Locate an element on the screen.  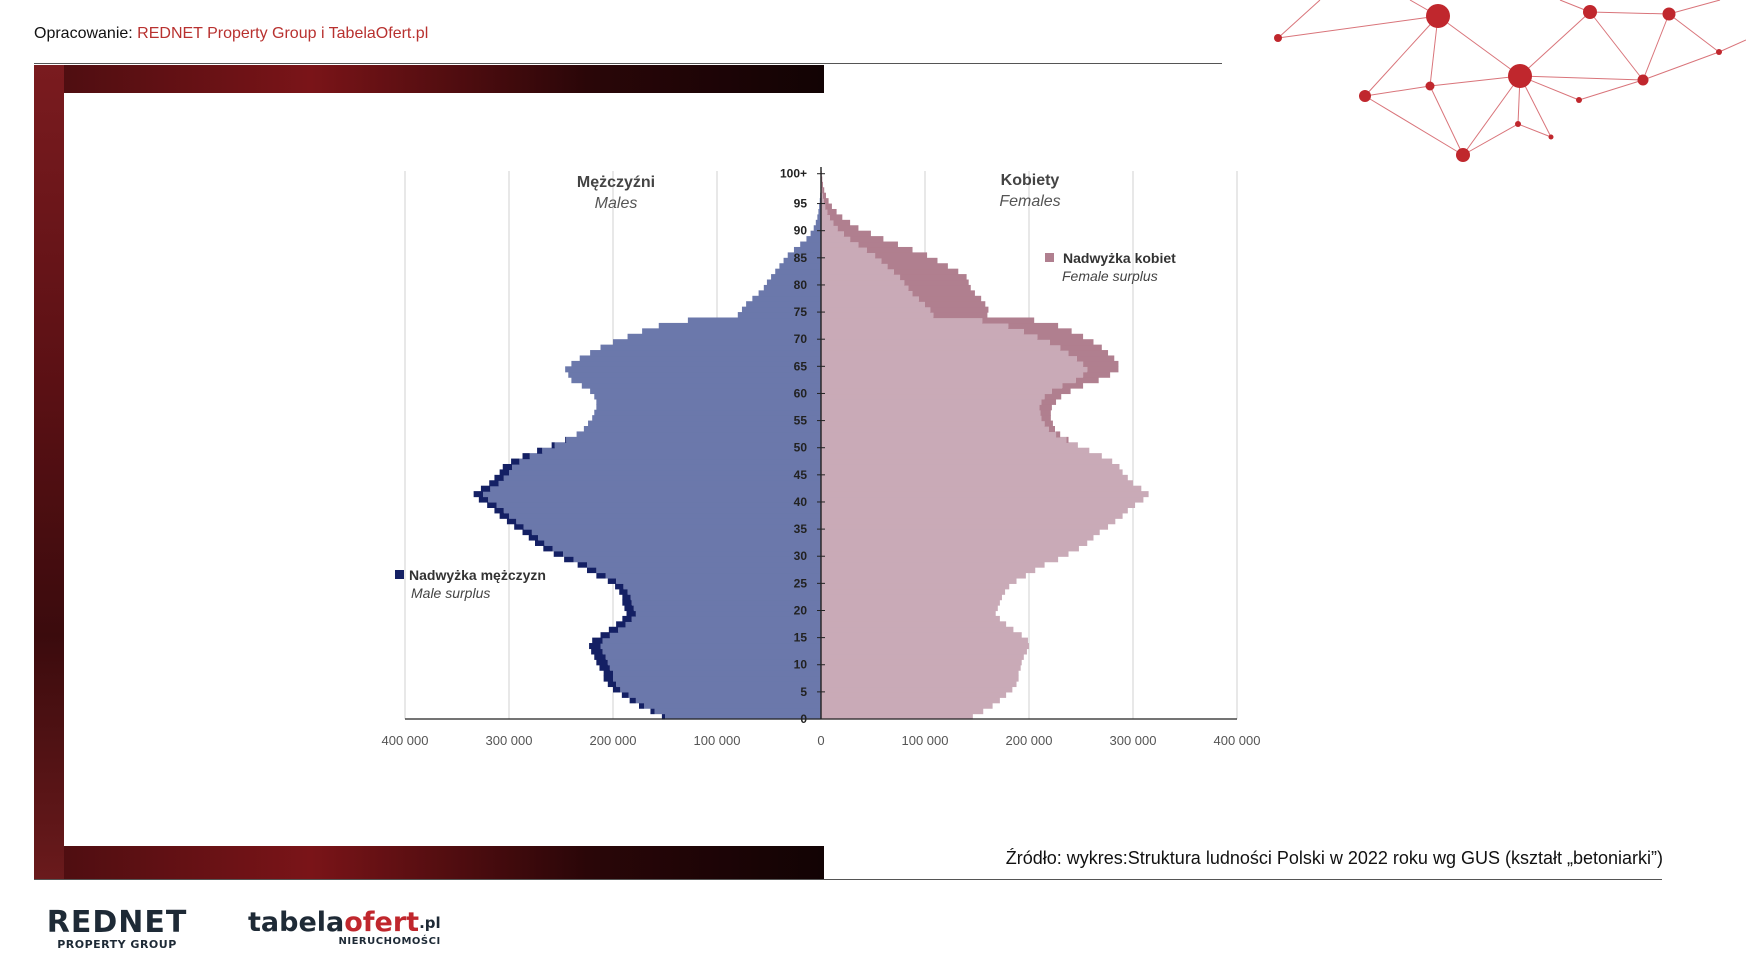
x-tick-label: 200 000 is located at coordinates (1029, 740).